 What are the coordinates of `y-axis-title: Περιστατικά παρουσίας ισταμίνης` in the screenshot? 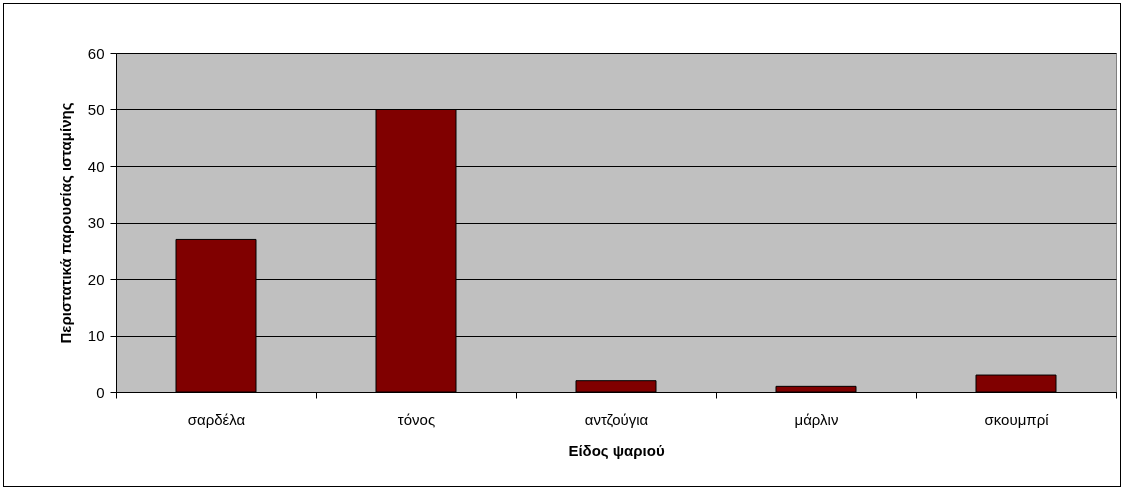 It's located at (65, 223).